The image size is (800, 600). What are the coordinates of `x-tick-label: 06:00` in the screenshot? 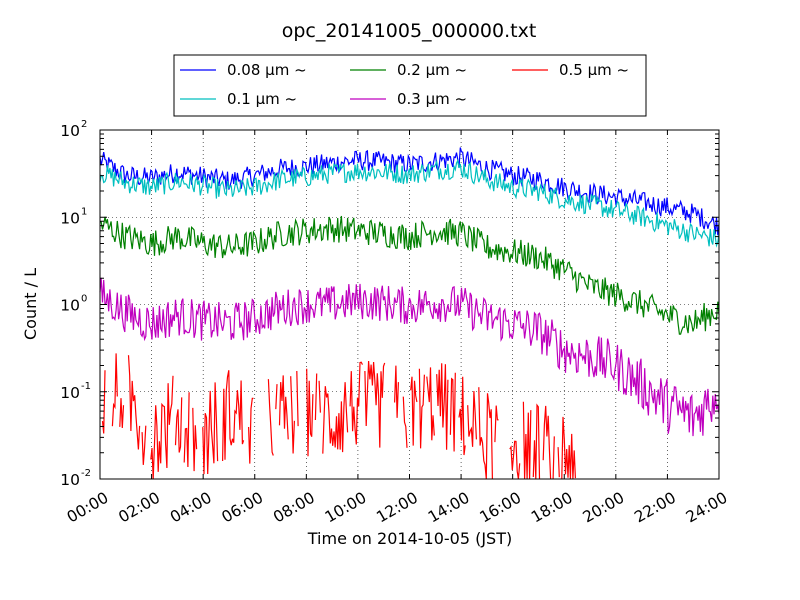 It's located at (243, 508).